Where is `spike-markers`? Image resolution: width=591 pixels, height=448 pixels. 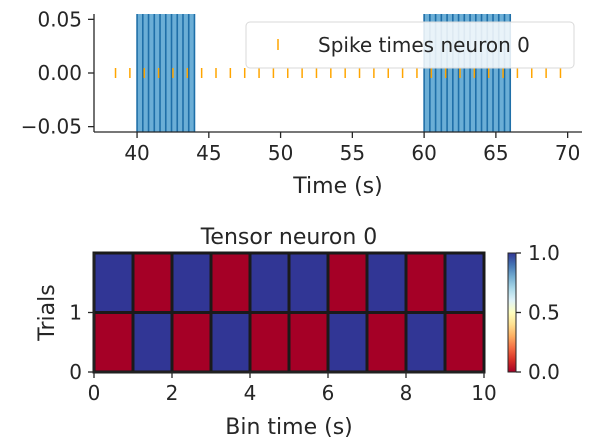 spike-markers is located at coordinates (338, 73).